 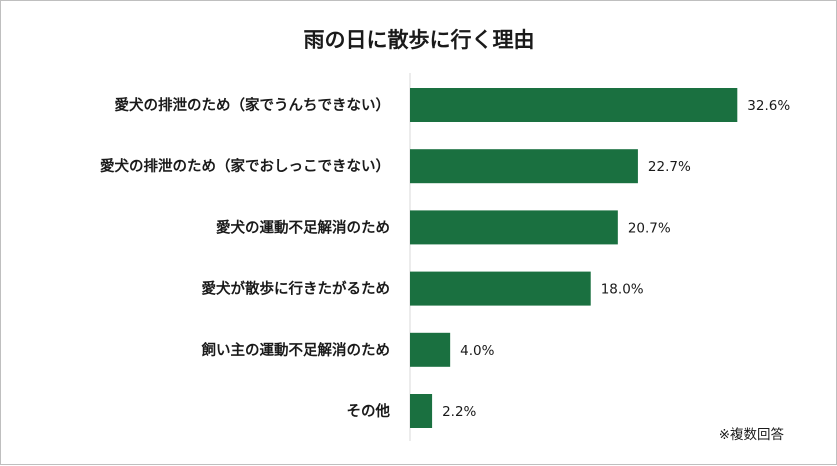 What do you see at coordinates (477, 351) in the screenshot?
I see `value-label-5: 4.0%` at bounding box center [477, 351].